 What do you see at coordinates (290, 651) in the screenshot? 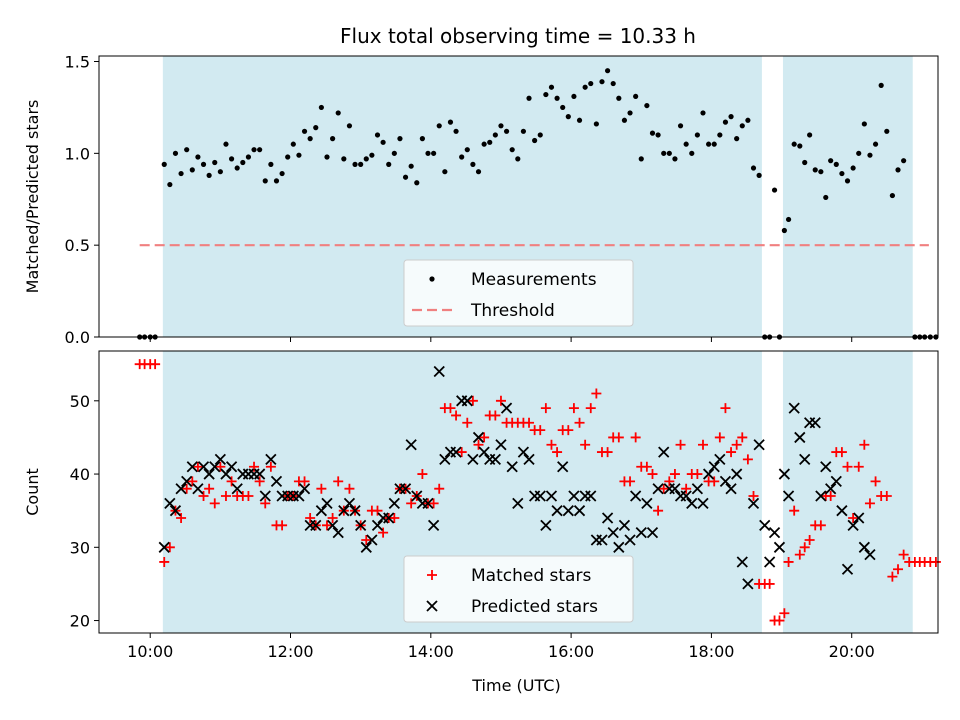
I see `x-tick-label: 12:00` at bounding box center [290, 651].